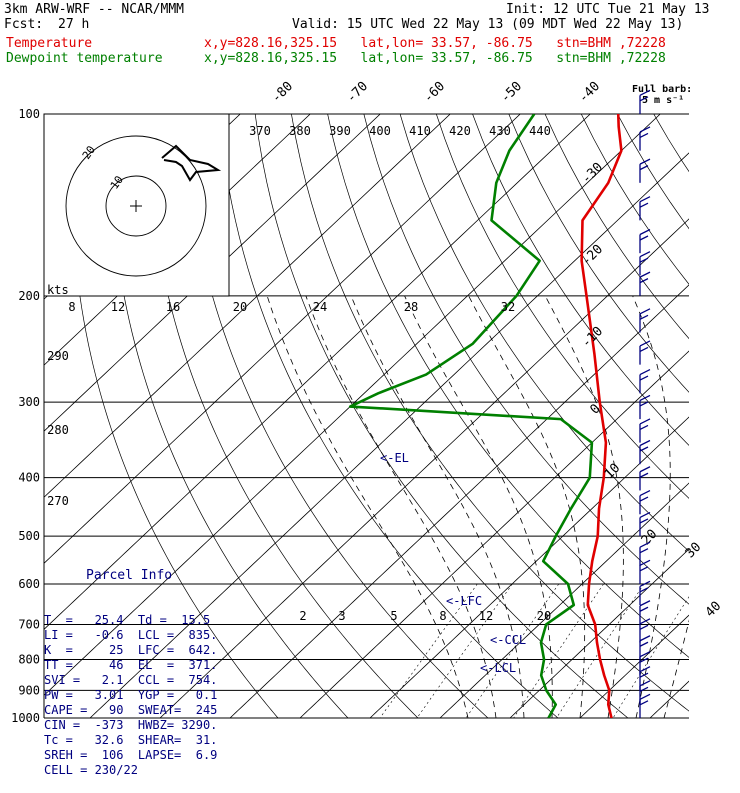 The image size is (740, 793). I want to click on model-title: 3km ARW-WRF -- NCAR/MMM, so click(94, 9).